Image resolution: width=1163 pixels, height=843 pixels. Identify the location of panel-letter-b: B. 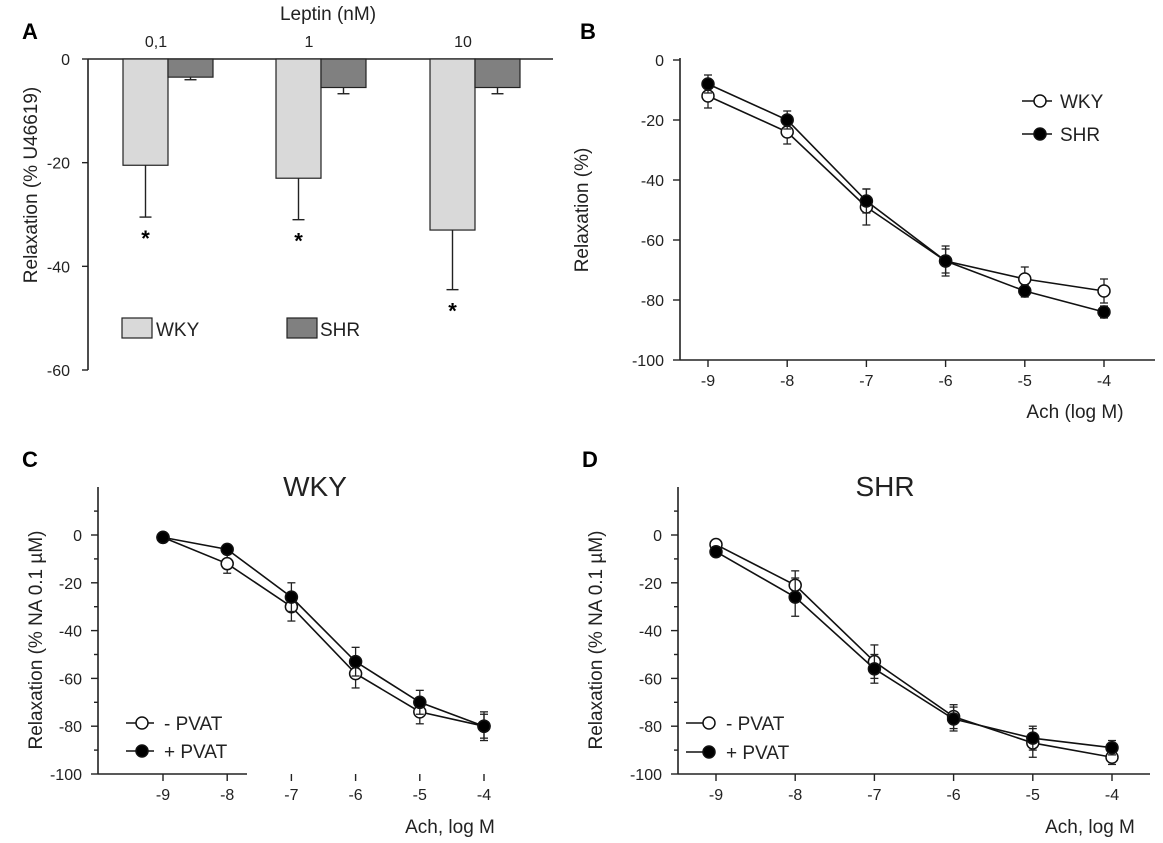
(588, 31).